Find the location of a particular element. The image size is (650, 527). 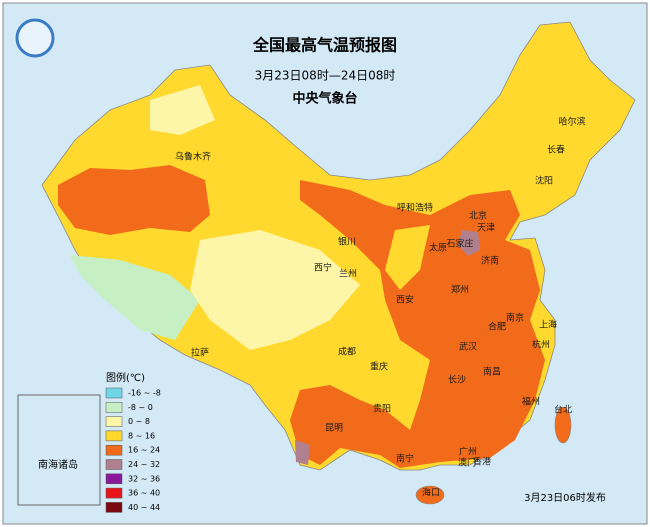

warm-region is located at coordinates (134, 200).